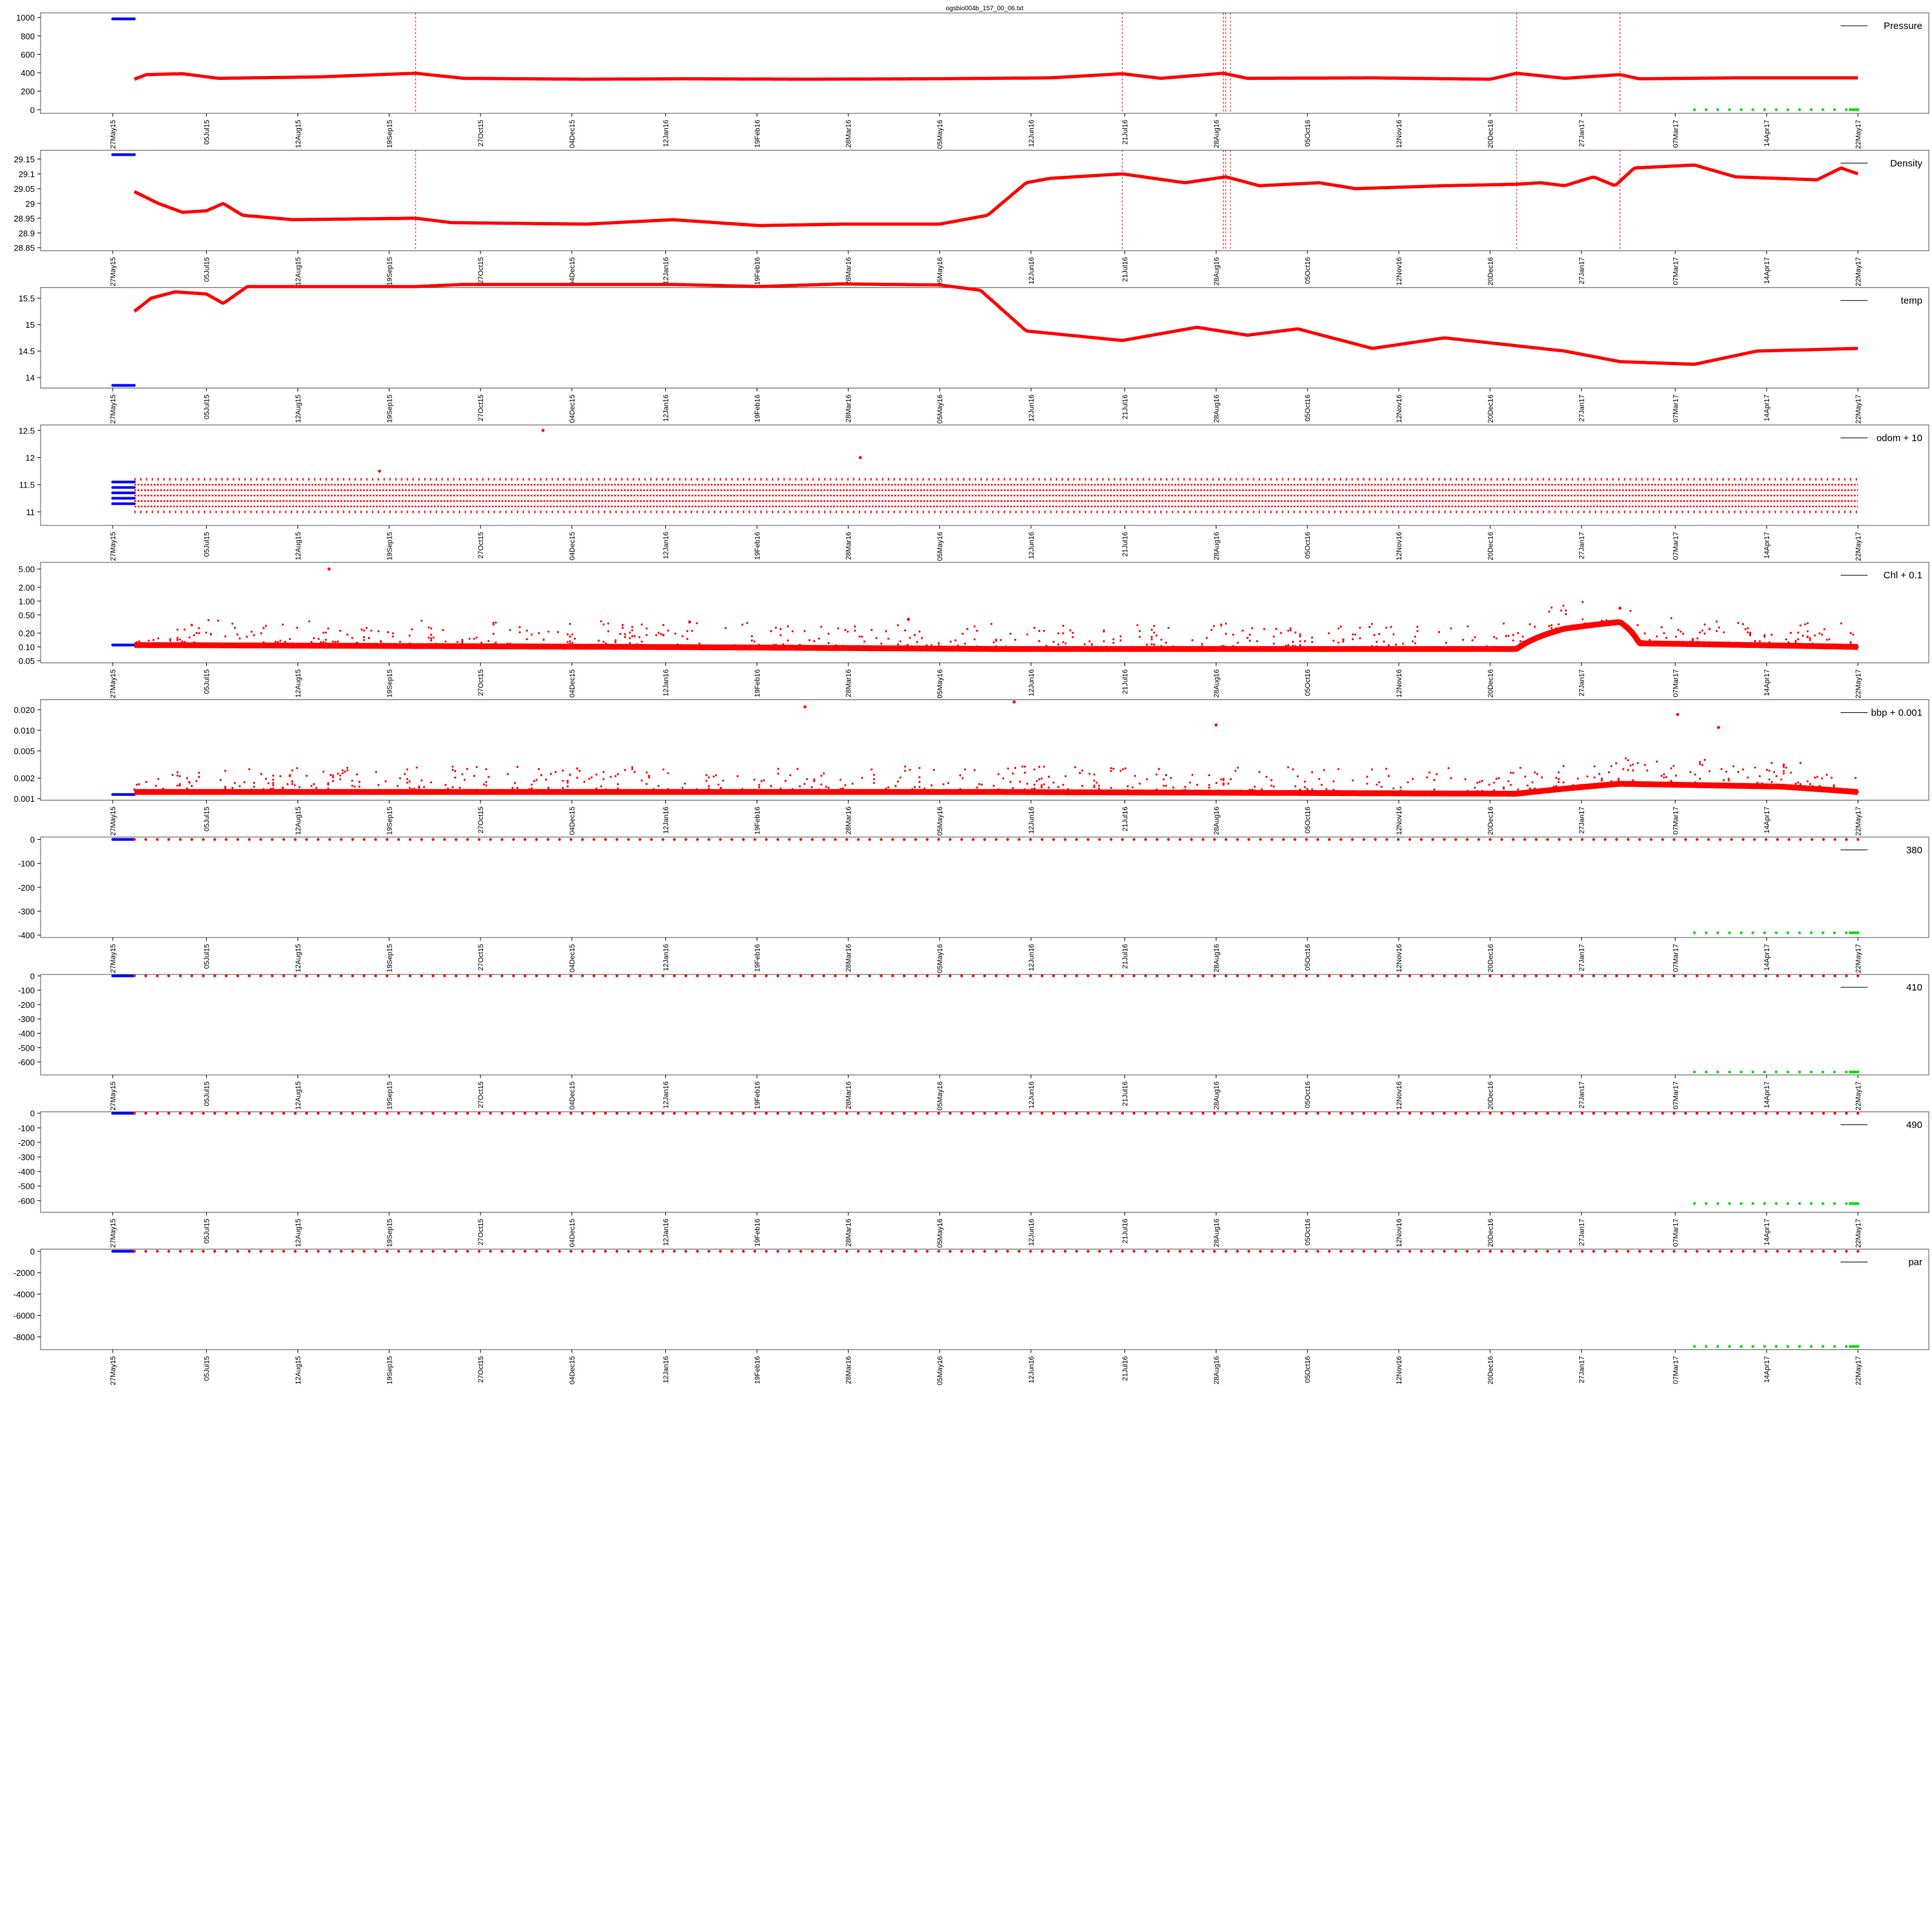 The image size is (1932, 1932). I want to click on x-tick-label: 12Aug15, so click(298, 1232).